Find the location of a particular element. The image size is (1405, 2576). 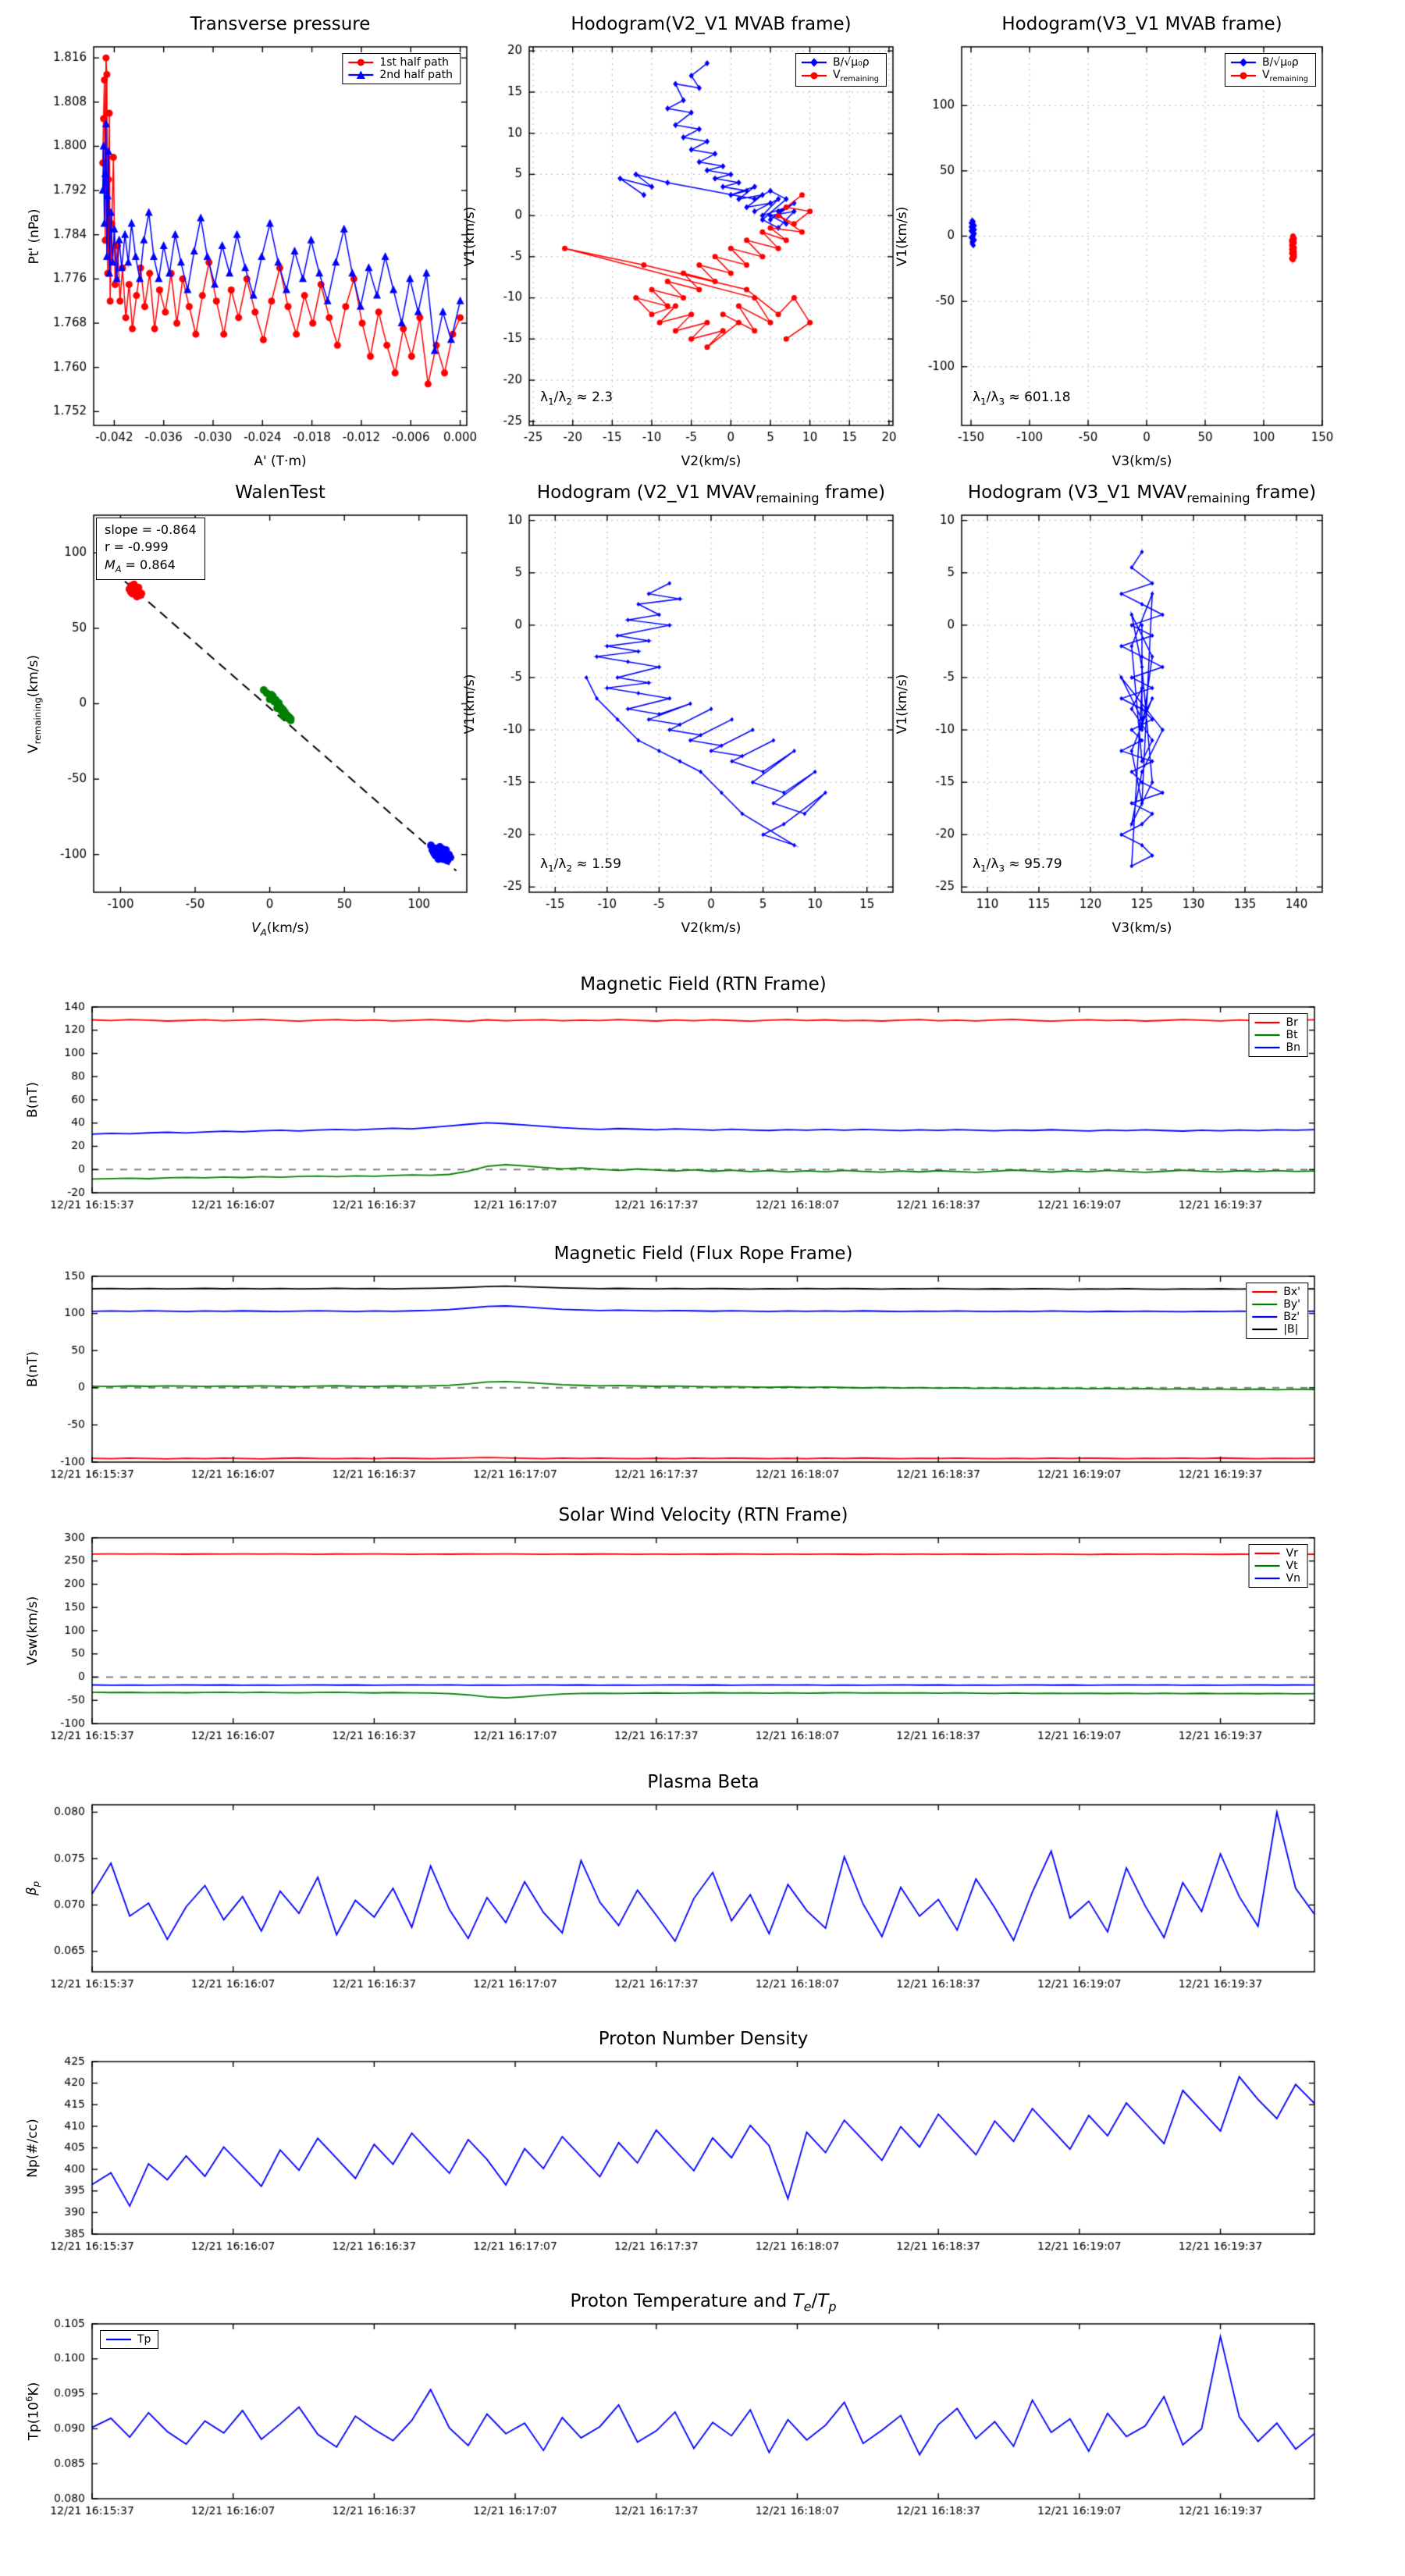

walen-ma-value: MA = 0.864 is located at coordinates (140, 566).